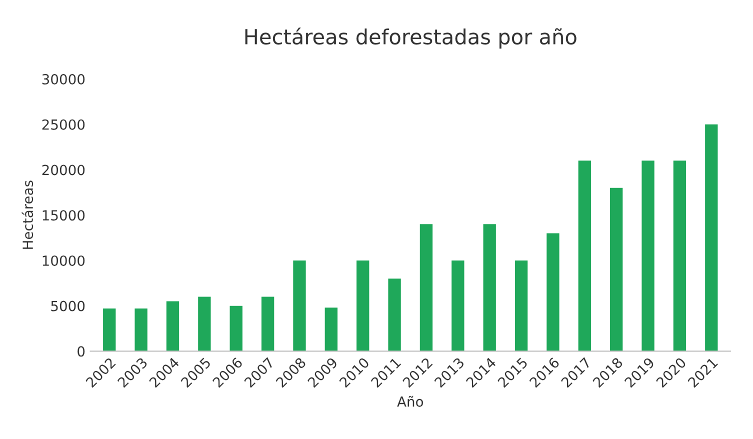 The height and width of the screenshot is (439, 753). I want to click on y-tick-label: 30000, so click(63, 79).